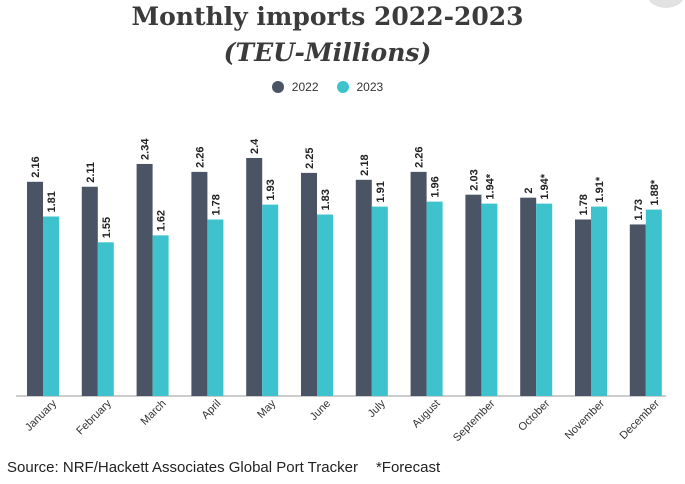  Describe the element at coordinates (327, 36) in the screenshot. I see `chart-title-block: Monthly imports 2022-2023 (TEU-Millions)` at that location.